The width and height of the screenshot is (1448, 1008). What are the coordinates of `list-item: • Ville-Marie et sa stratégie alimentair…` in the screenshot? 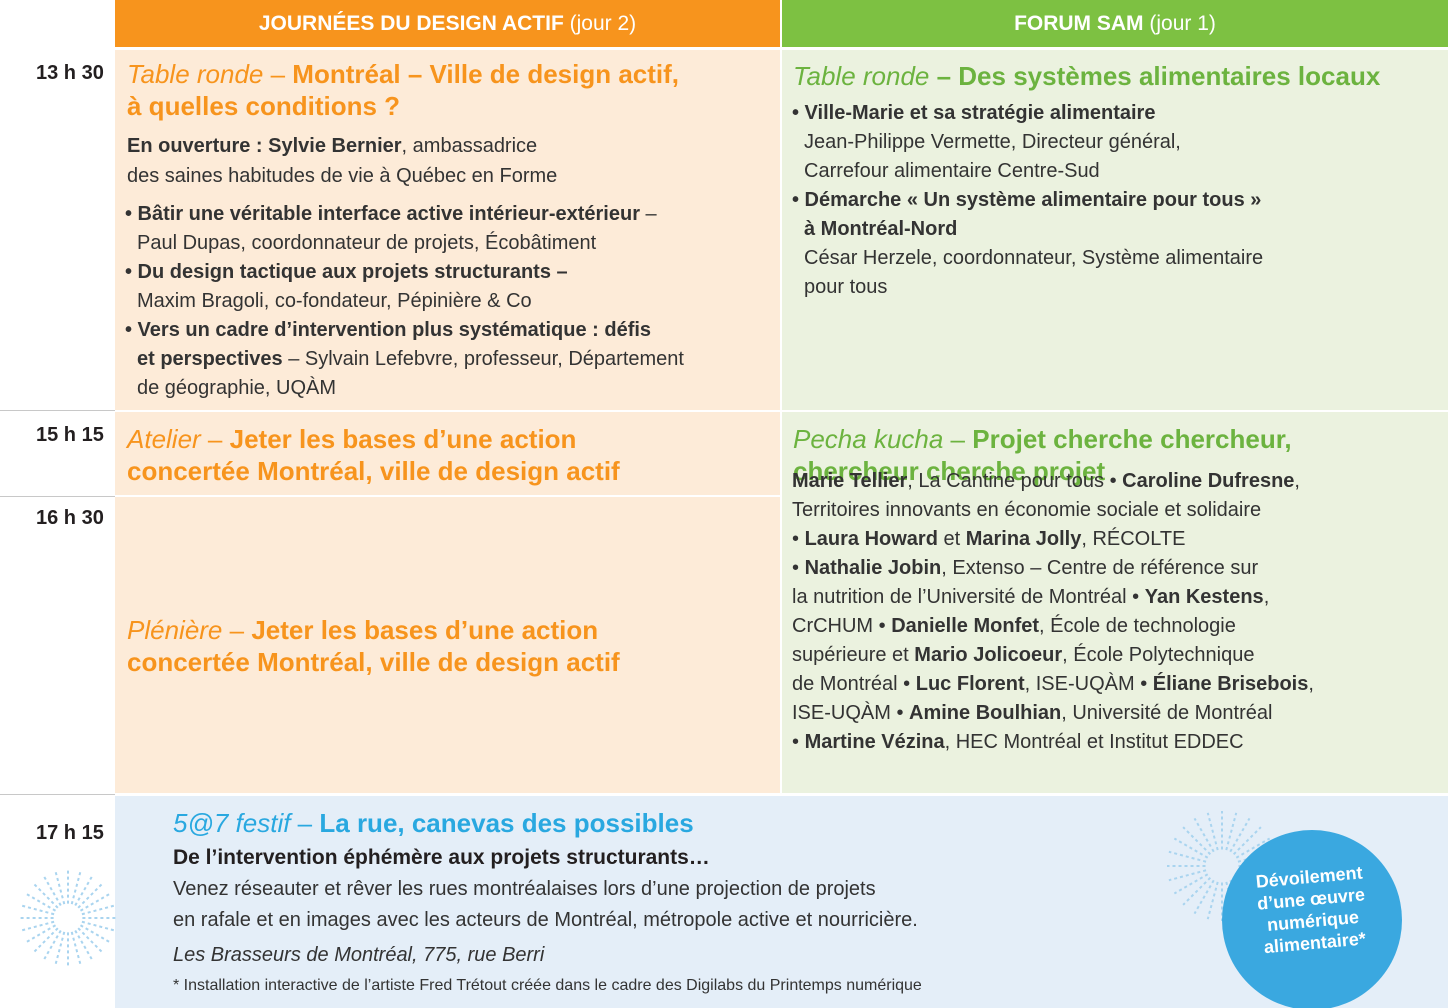 It's located at (1027, 142).